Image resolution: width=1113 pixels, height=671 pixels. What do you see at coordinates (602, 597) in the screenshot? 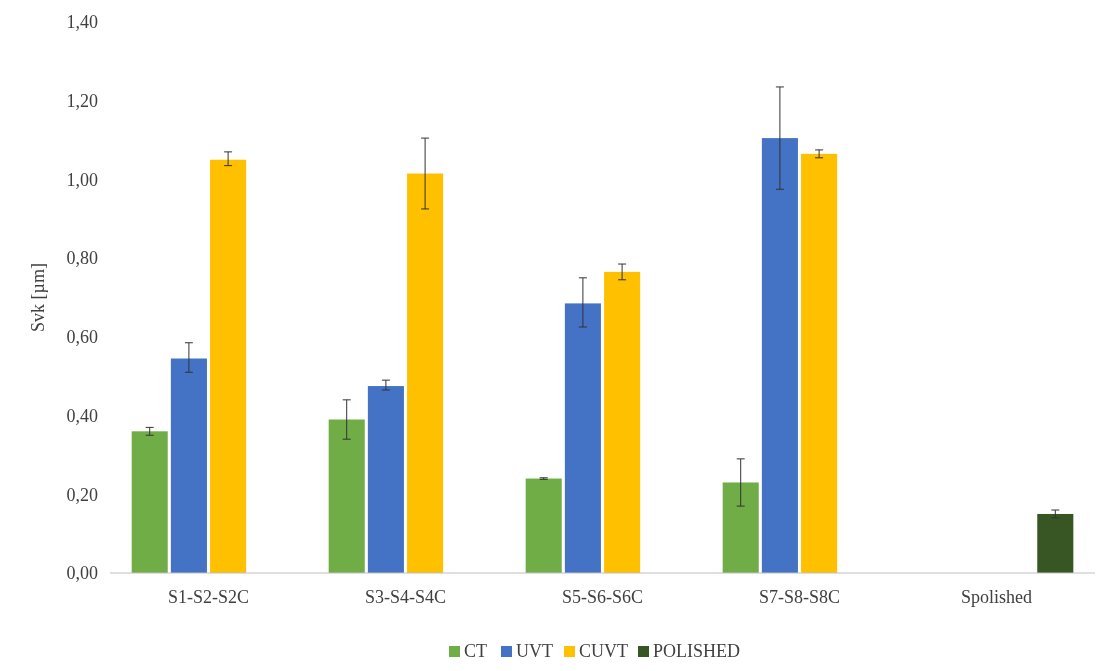
I see `x-tick-label: S5-S6-S6C` at bounding box center [602, 597].